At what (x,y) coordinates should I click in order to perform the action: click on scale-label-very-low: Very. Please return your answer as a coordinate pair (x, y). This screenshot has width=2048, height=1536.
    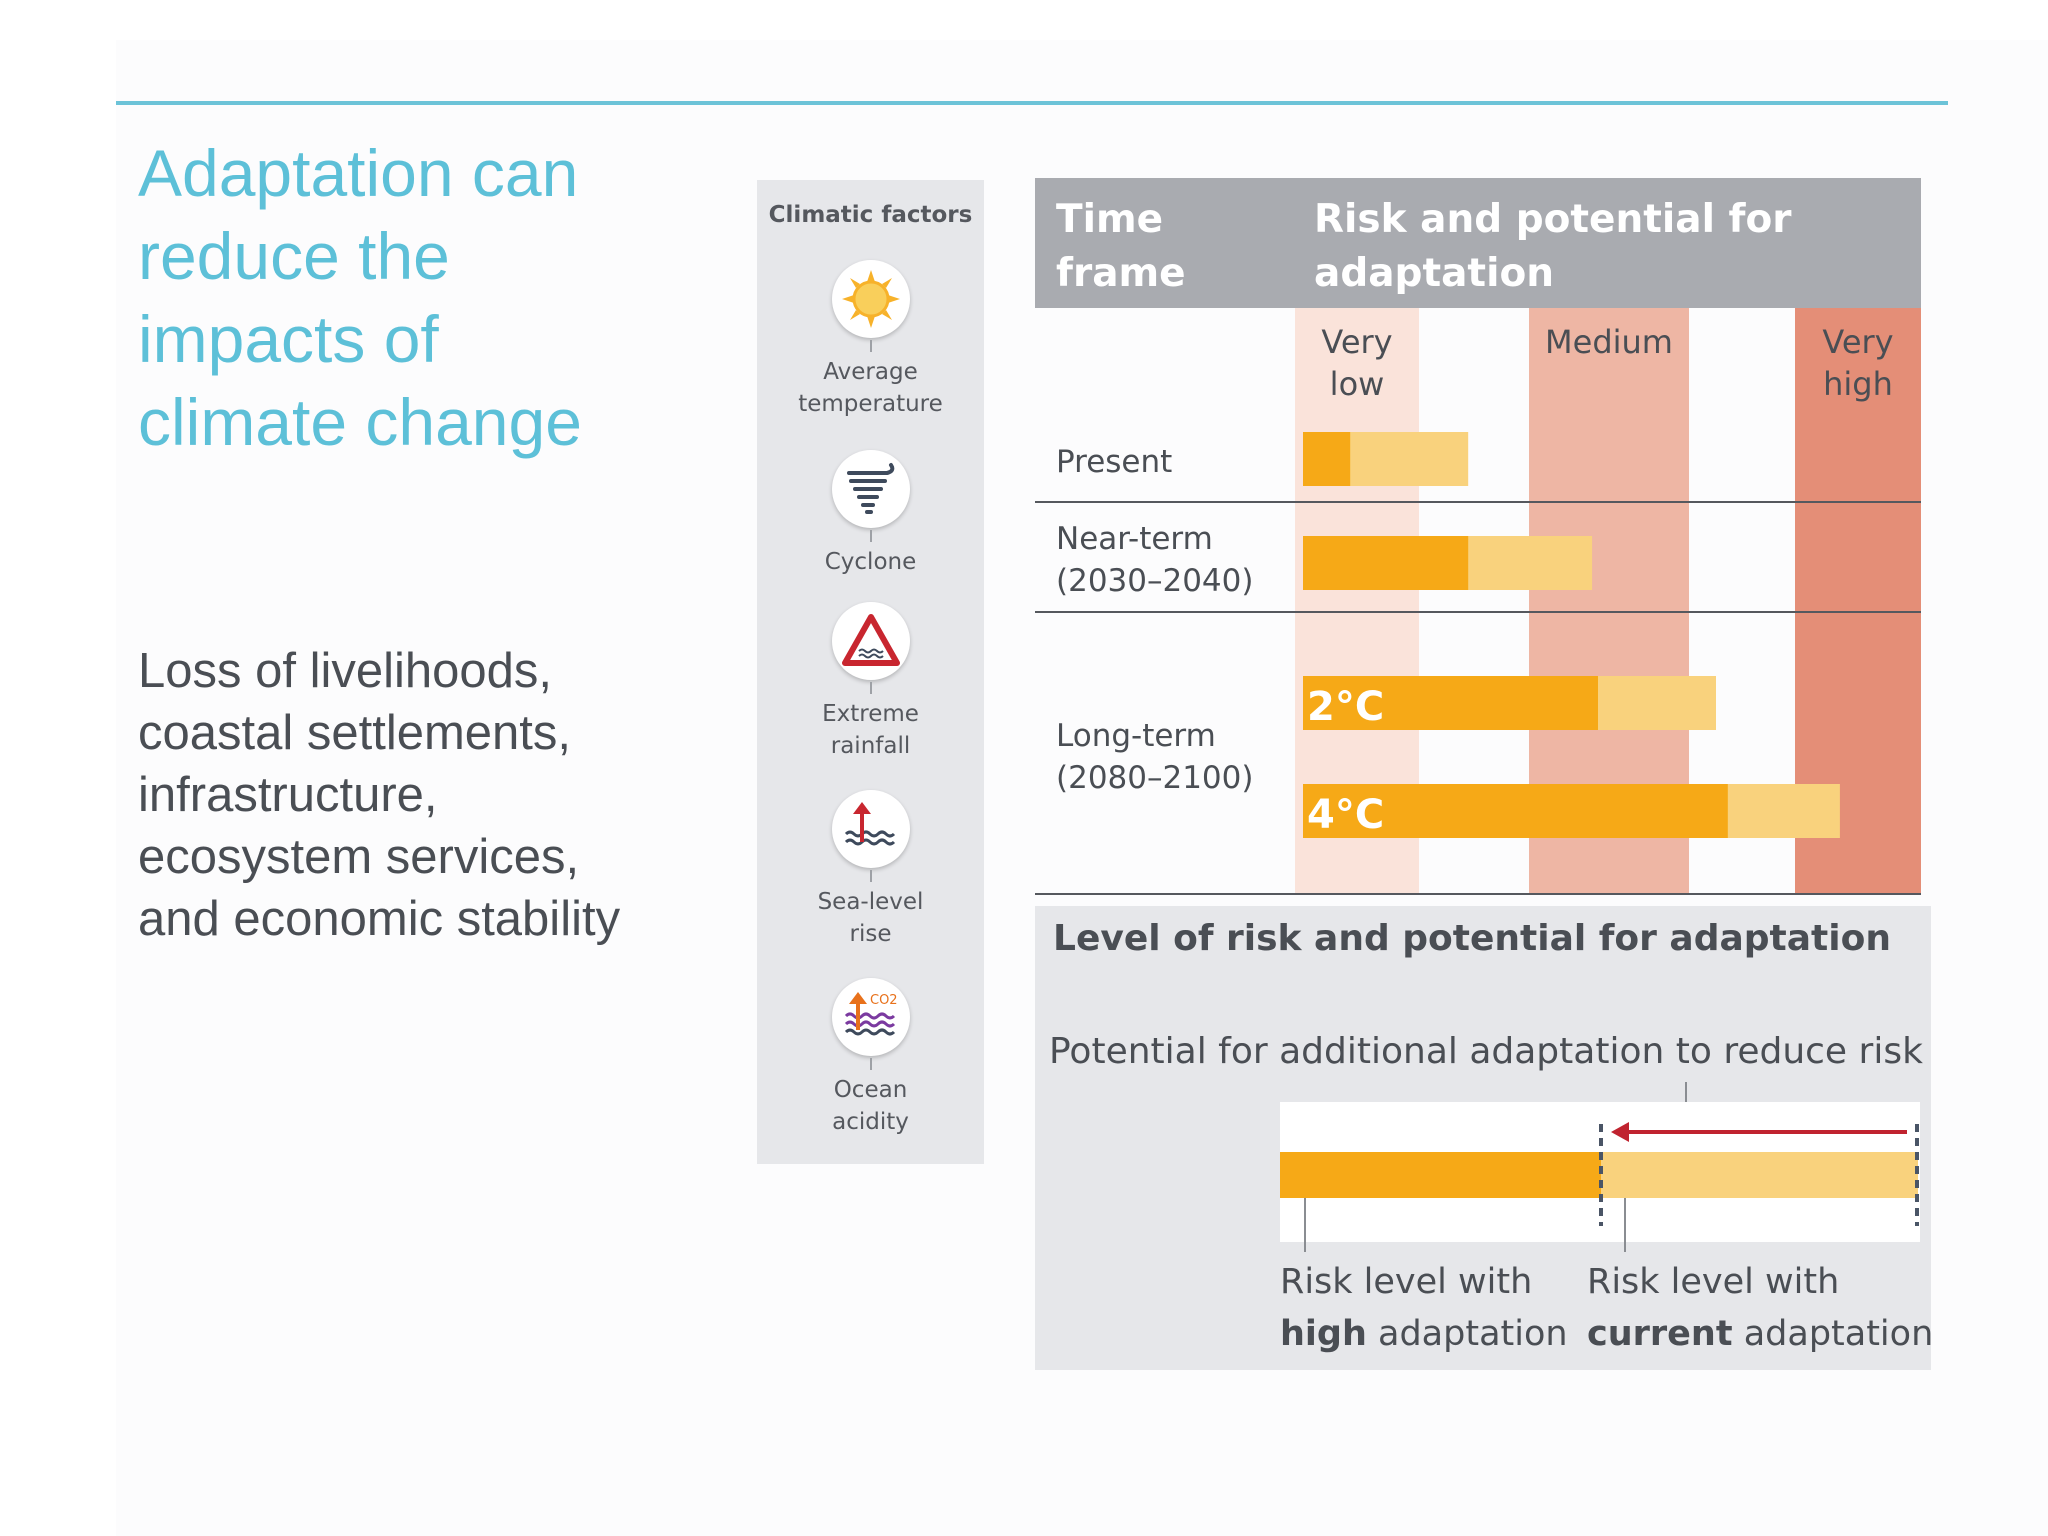
    Looking at the image, I should click on (1356, 342).